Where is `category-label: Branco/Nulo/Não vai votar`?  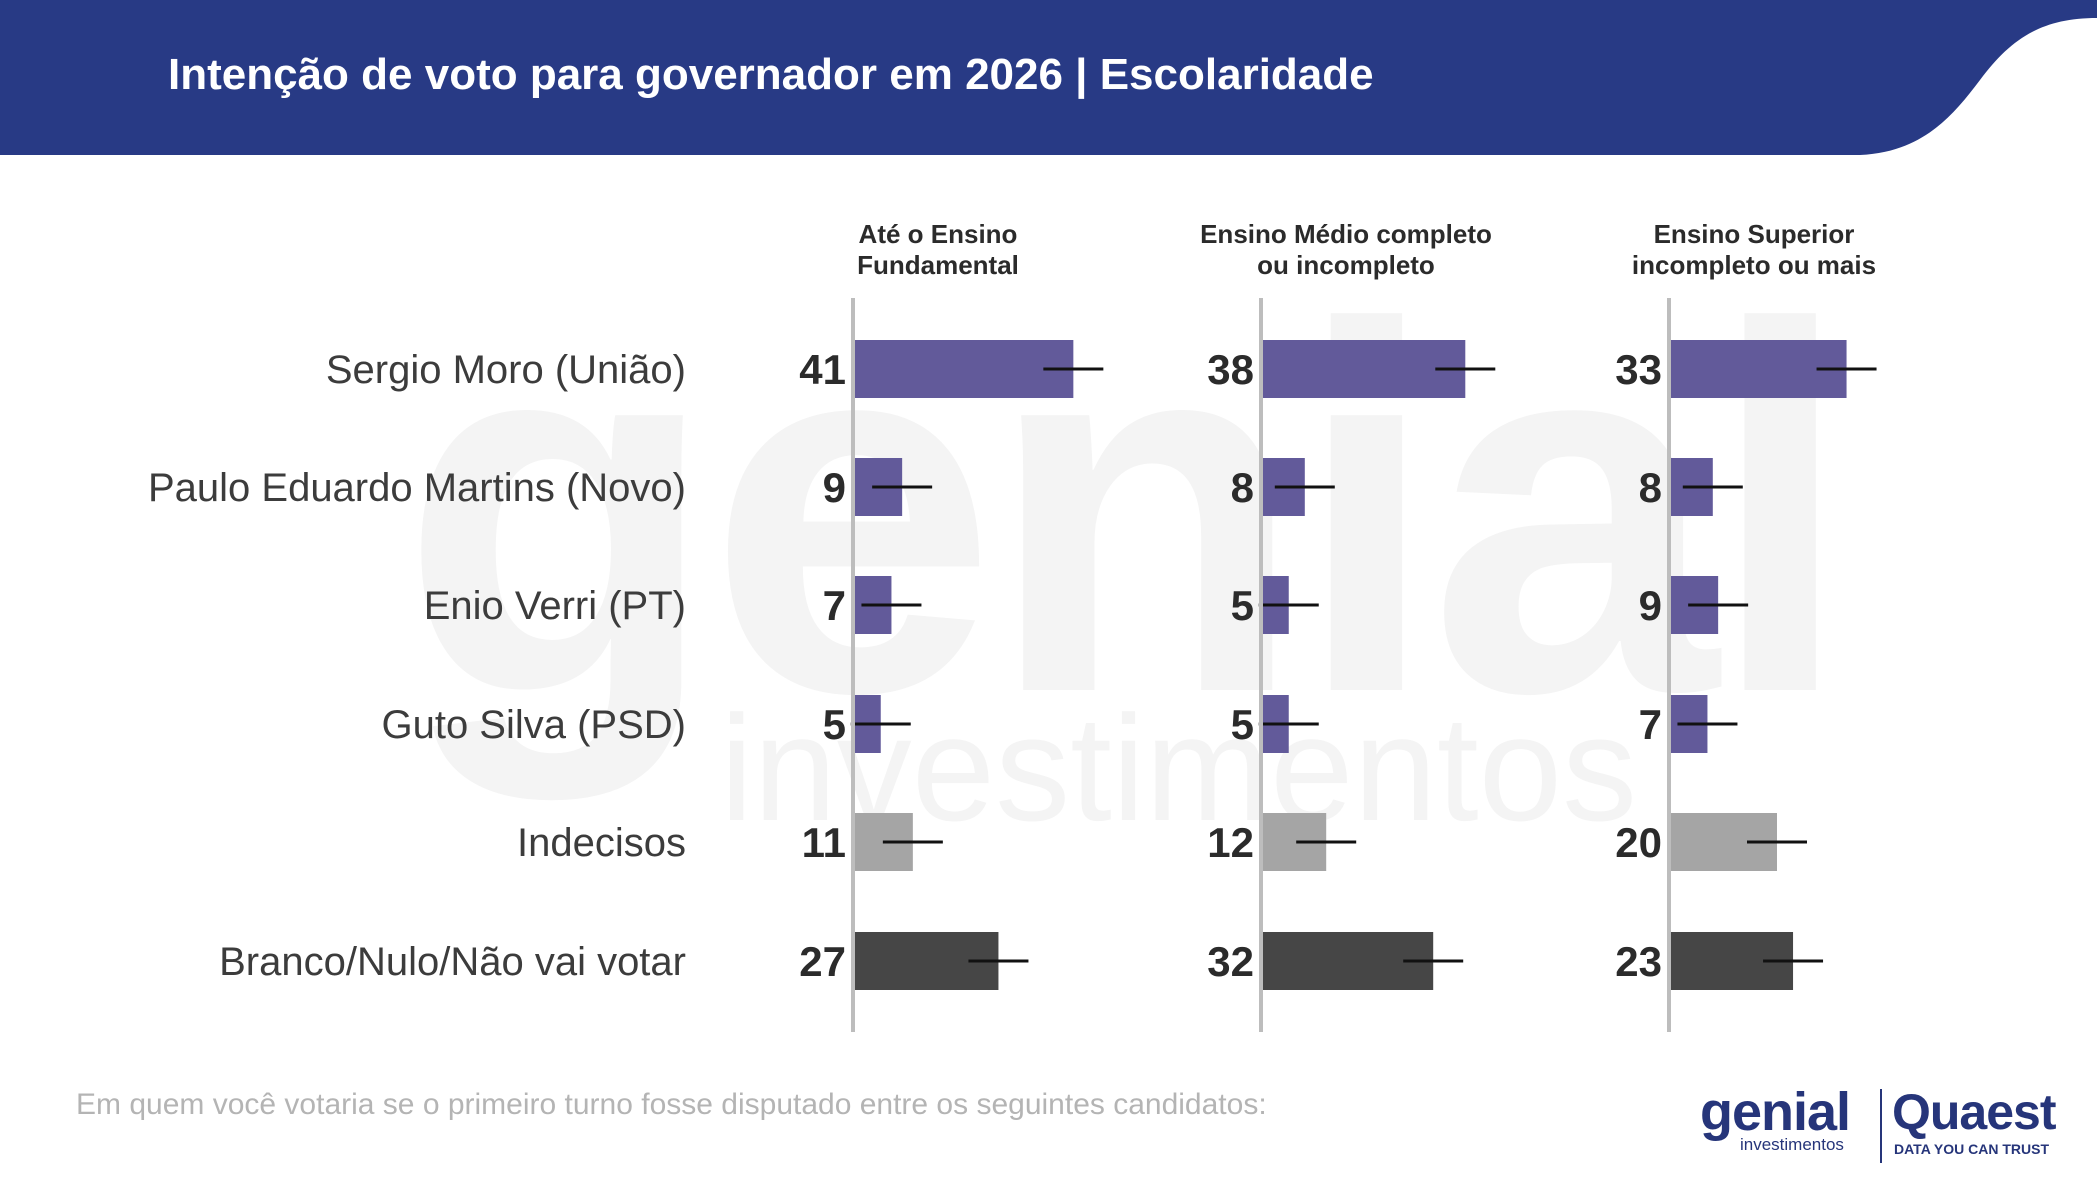 category-label: Branco/Nulo/Não vai votar is located at coordinates (452, 962).